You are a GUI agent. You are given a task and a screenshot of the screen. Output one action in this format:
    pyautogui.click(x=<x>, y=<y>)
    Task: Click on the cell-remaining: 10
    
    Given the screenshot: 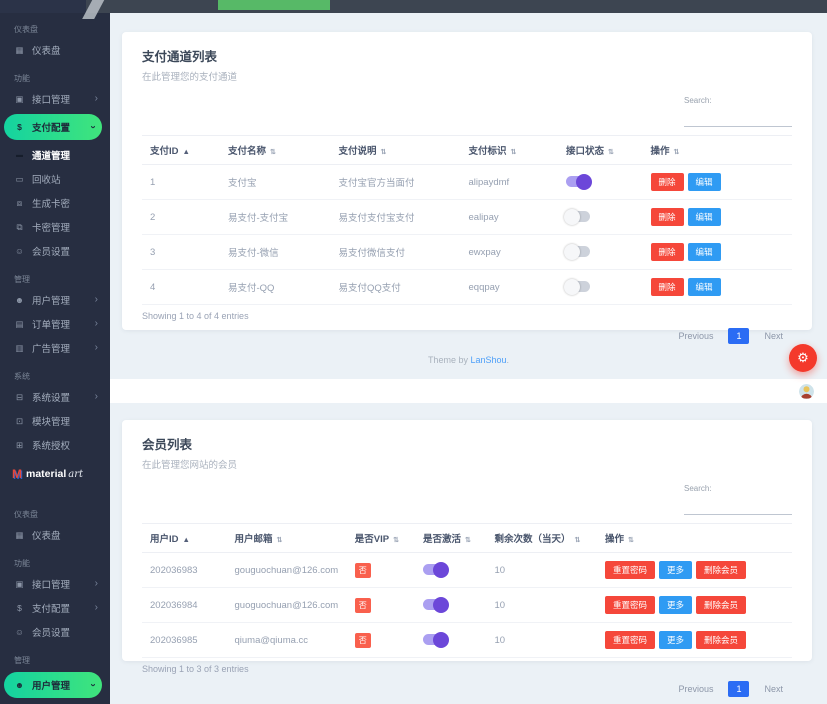 What is the action you would take?
    pyautogui.click(x=541, y=570)
    